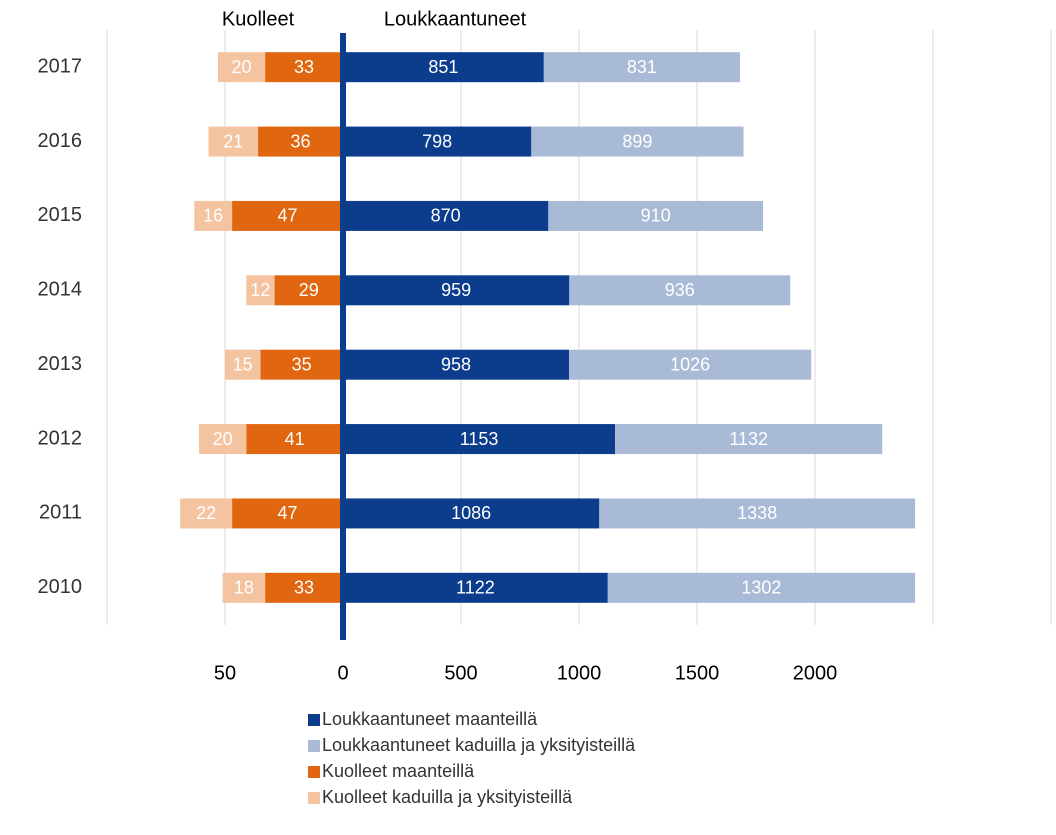  What do you see at coordinates (815, 673) in the screenshot?
I see `x-tick-label: 2000` at bounding box center [815, 673].